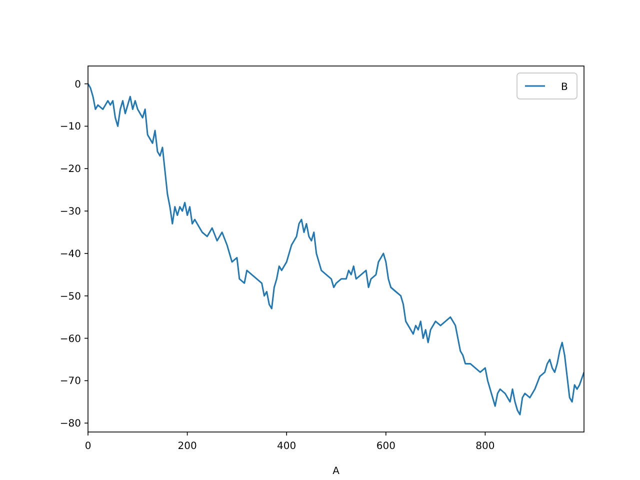 This screenshot has width=640, height=480. What do you see at coordinates (88, 446) in the screenshot?
I see `x-tick-label: 0` at bounding box center [88, 446].